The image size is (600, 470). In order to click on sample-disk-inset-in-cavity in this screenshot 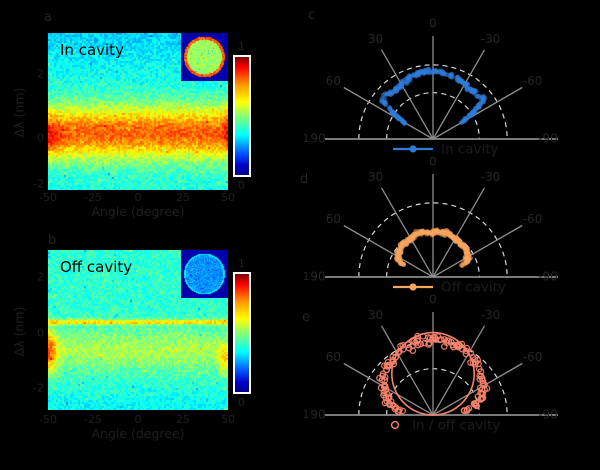, I will do `click(204, 57)`.